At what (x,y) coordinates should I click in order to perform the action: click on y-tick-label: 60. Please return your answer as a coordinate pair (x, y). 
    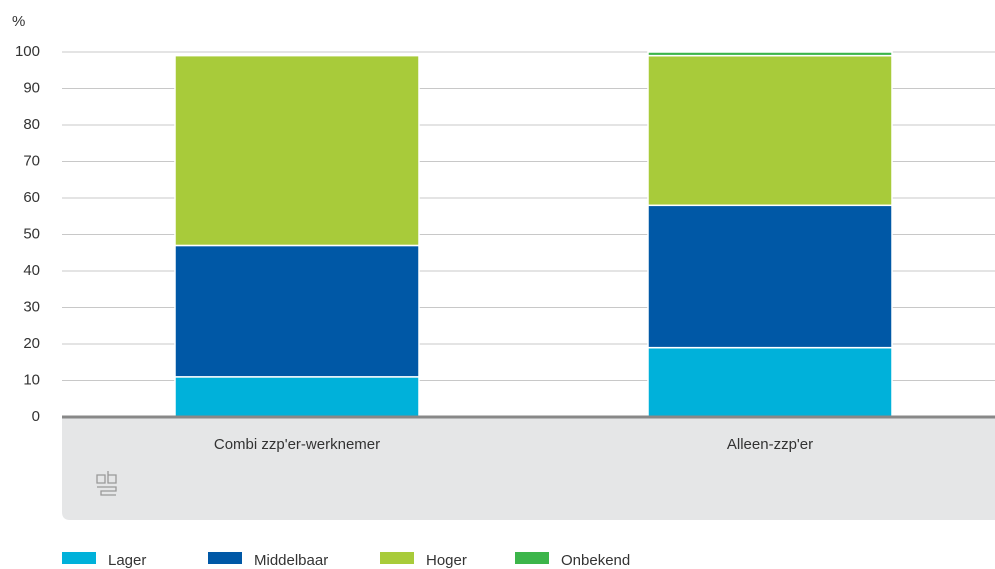
    Looking at the image, I should click on (31, 197).